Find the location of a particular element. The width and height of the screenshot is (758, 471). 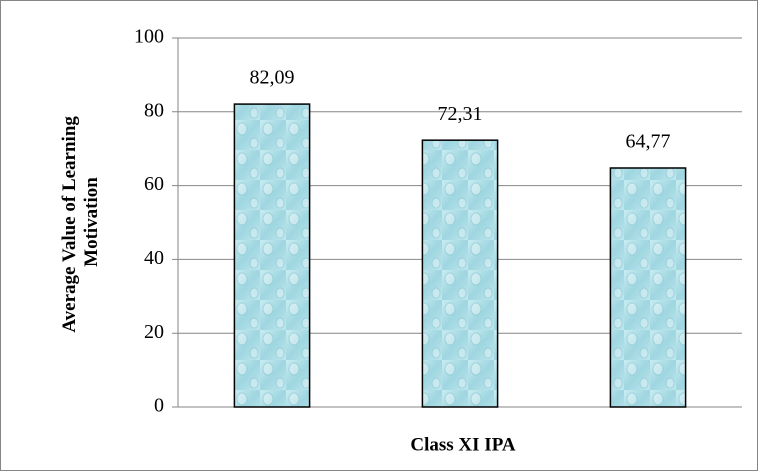

y-tick-label: 100 is located at coordinates (149, 37).